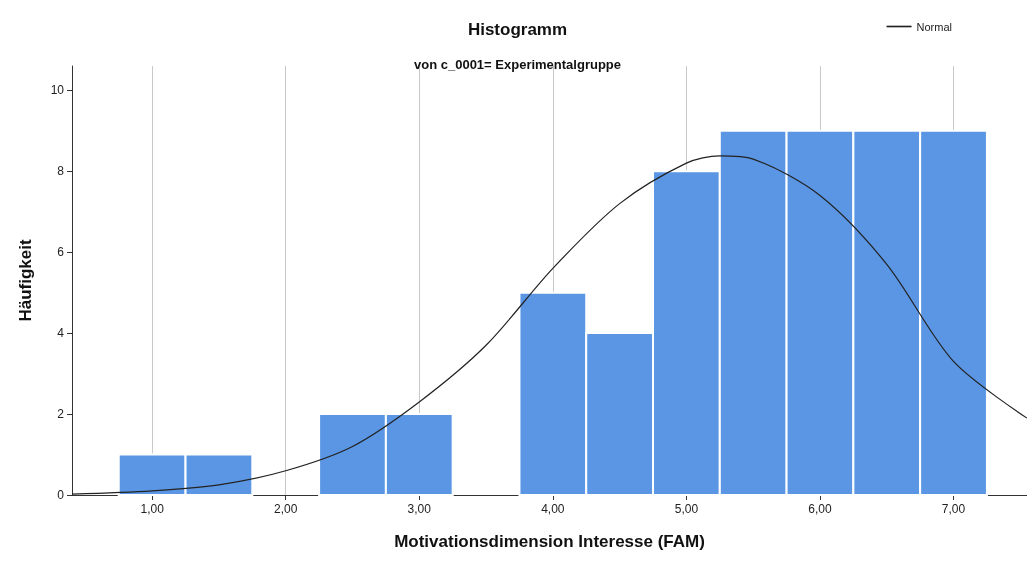 The height and width of the screenshot is (563, 1035). What do you see at coordinates (57, 90) in the screenshot?
I see `y-tick-label: 10` at bounding box center [57, 90].